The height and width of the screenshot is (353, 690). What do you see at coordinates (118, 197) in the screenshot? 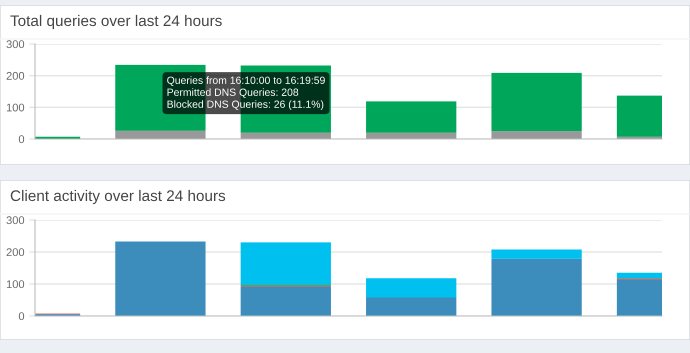
I see `chart-title: Client activity over last 24 hours` at bounding box center [118, 197].